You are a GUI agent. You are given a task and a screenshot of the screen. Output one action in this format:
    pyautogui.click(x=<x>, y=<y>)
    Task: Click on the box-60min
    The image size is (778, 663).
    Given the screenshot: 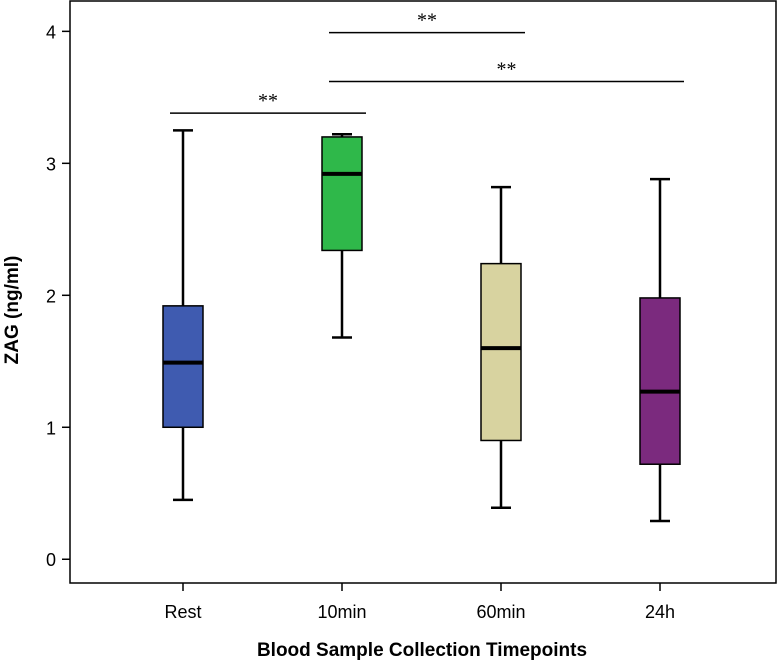 What is the action you would take?
    pyautogui.click(x=501, y=347)
    